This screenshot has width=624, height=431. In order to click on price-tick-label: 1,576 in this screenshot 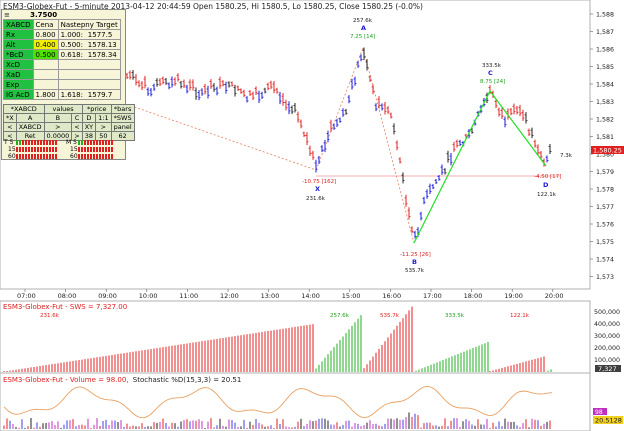, I will do `click(605, 225)`.